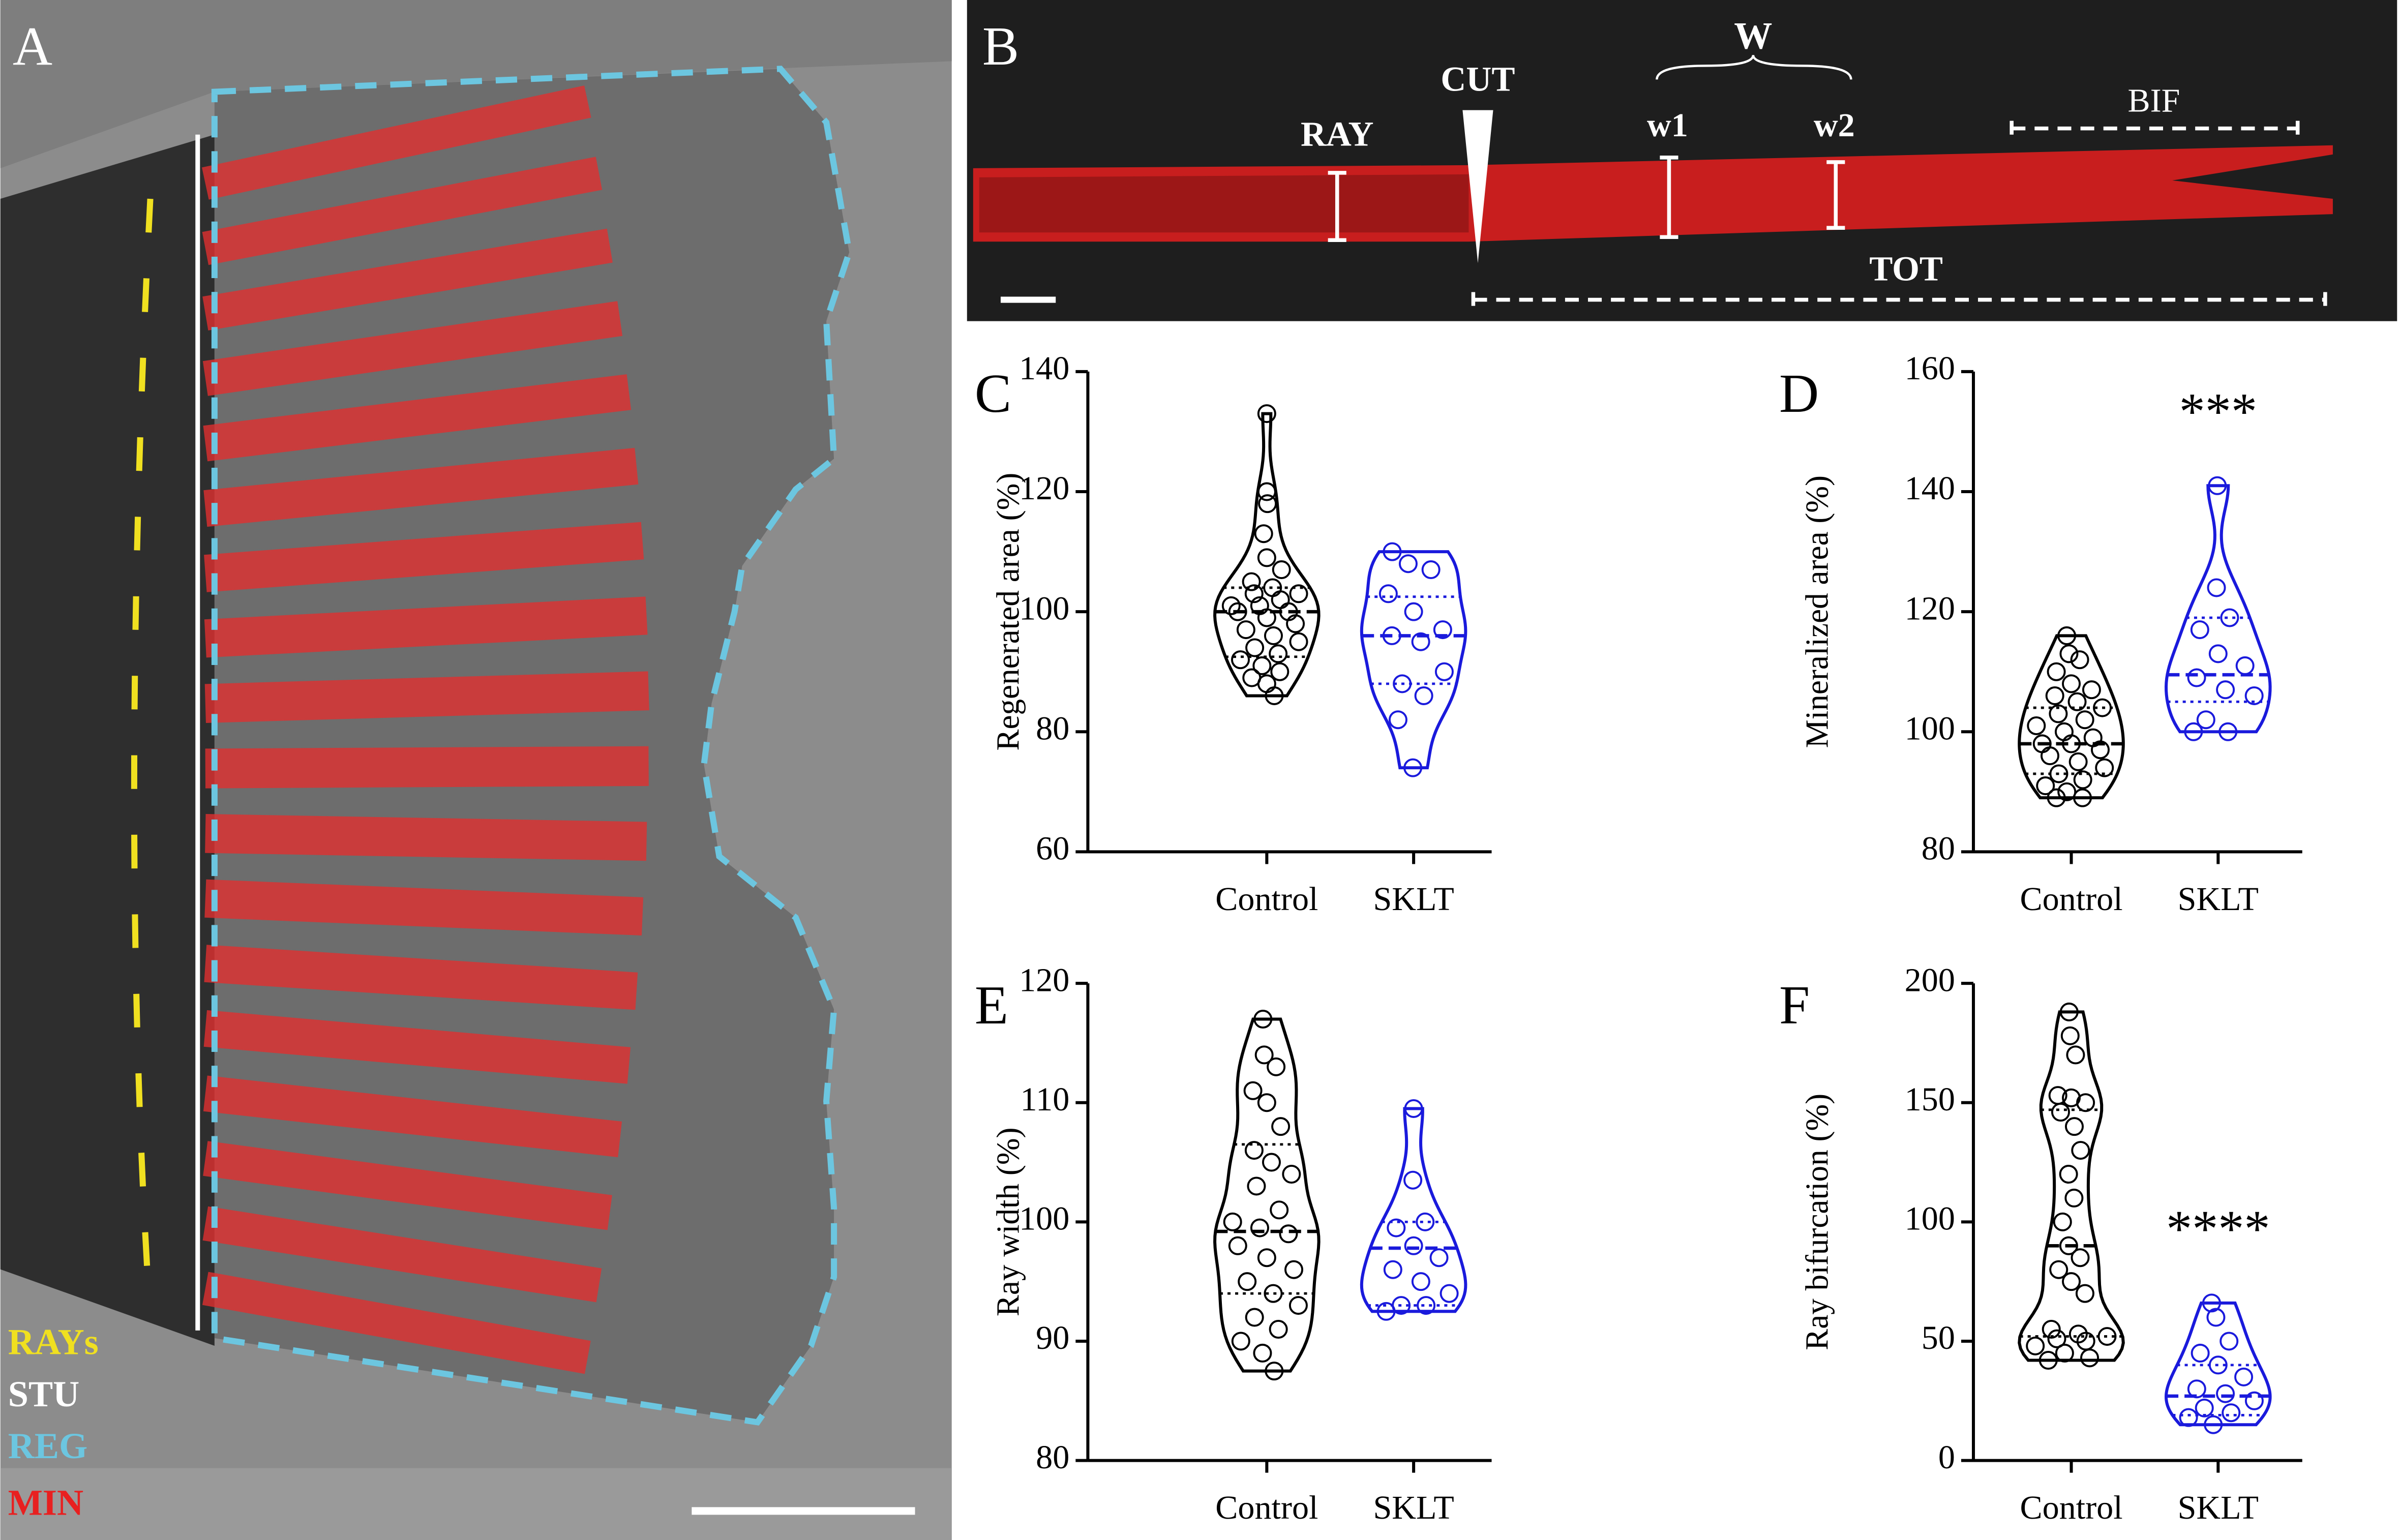 The height and width of the screenshot is (1540, 2399). What do you see at coordinates (107, 740) in the screenshot?
I see `stump-region` at bounding box center [107, 740].